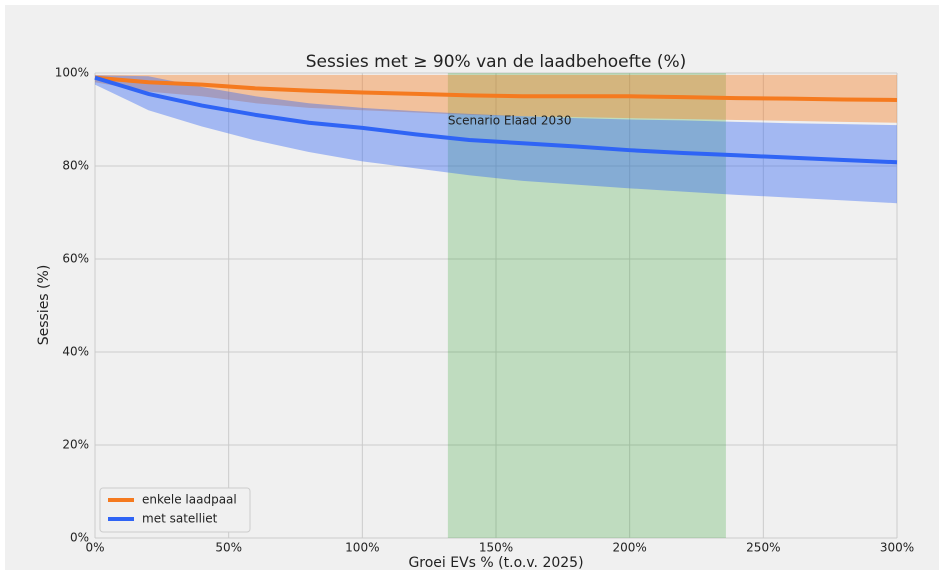 This screenshot has width=944, height=575. I want to click on x-tick-label: 50%, so click(228, 548).